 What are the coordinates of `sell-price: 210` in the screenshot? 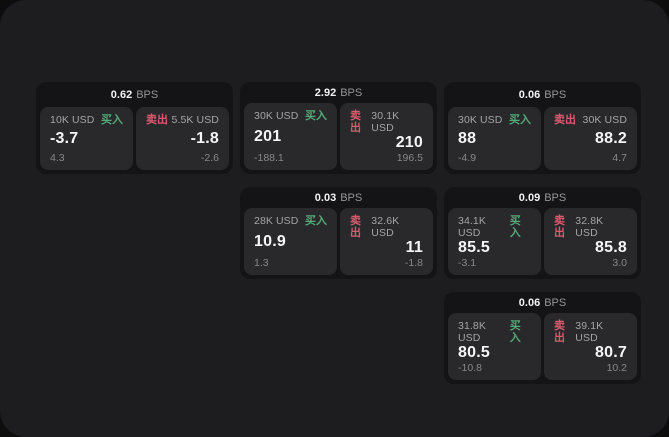 It's located at (409, 142).